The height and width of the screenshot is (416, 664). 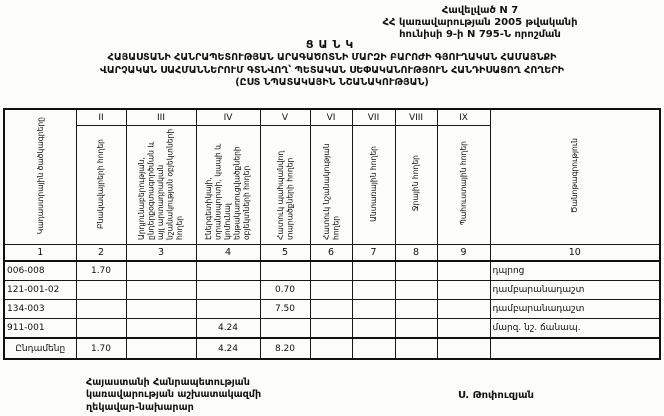 What do you see at coordinates (332, 309) in the screenshot?
I see `table-row: 134-003 7.50 դամբարանադաշտ` at bounding box center [332, 309].